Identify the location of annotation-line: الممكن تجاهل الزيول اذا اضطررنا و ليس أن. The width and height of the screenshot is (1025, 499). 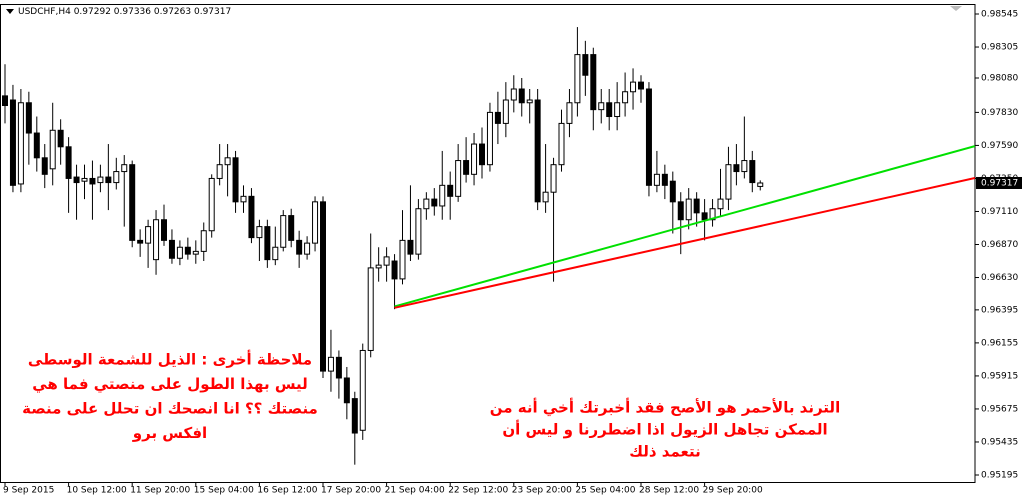
(664, 429).